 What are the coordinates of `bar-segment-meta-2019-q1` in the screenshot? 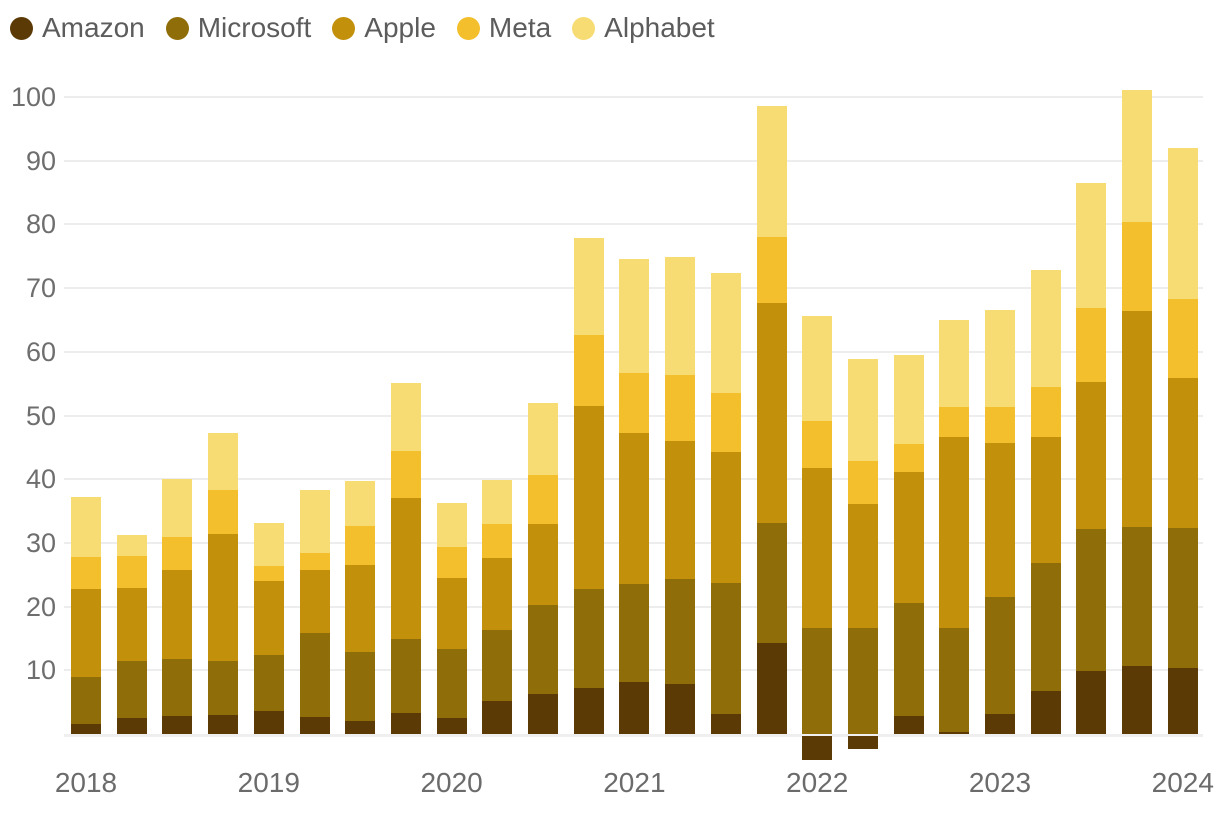 It's located at (268, 573).